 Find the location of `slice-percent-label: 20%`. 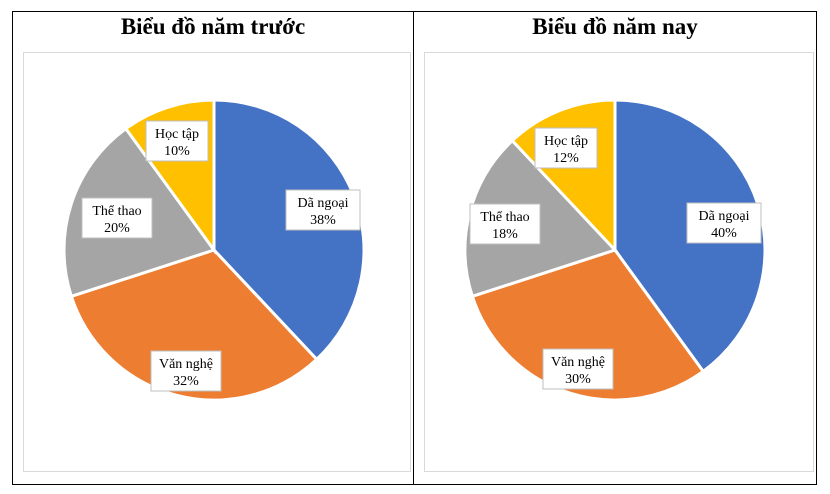

slice-percent-label: 20% is located at coordinates (117, 228).